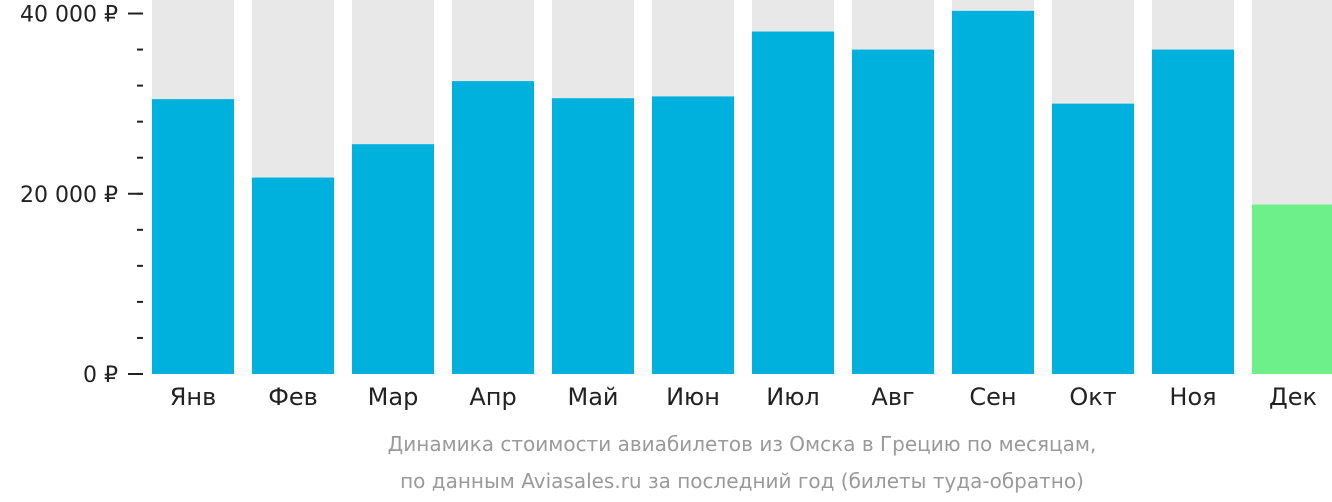 This screenshot has height=502, width=1332. What do you see at coordinates (193, 397) in the screenshot?
I see `x-tick-label: Янв` at bounding box center [193, 397].